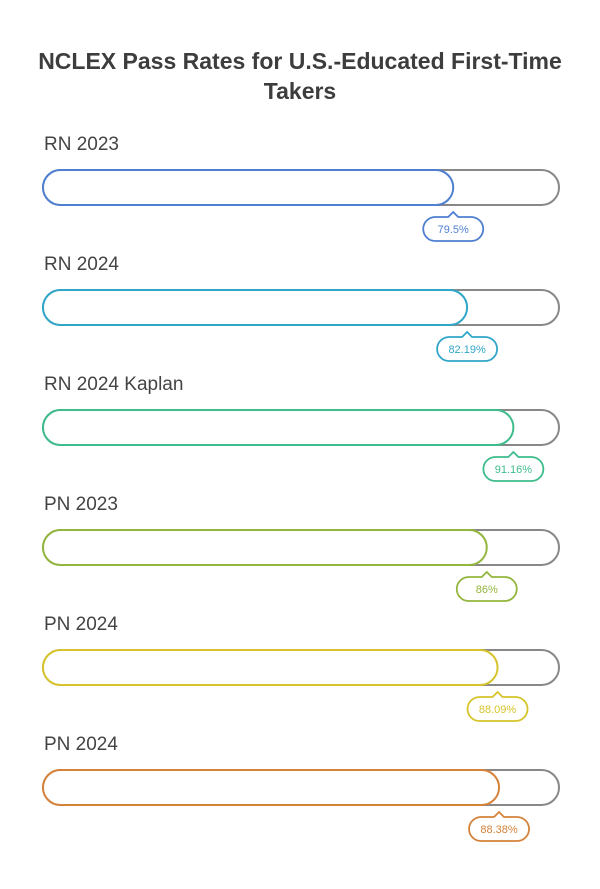 This screenshot has width=600, height=889. I want to click on value-label: 82.19%, so click(467, 350).